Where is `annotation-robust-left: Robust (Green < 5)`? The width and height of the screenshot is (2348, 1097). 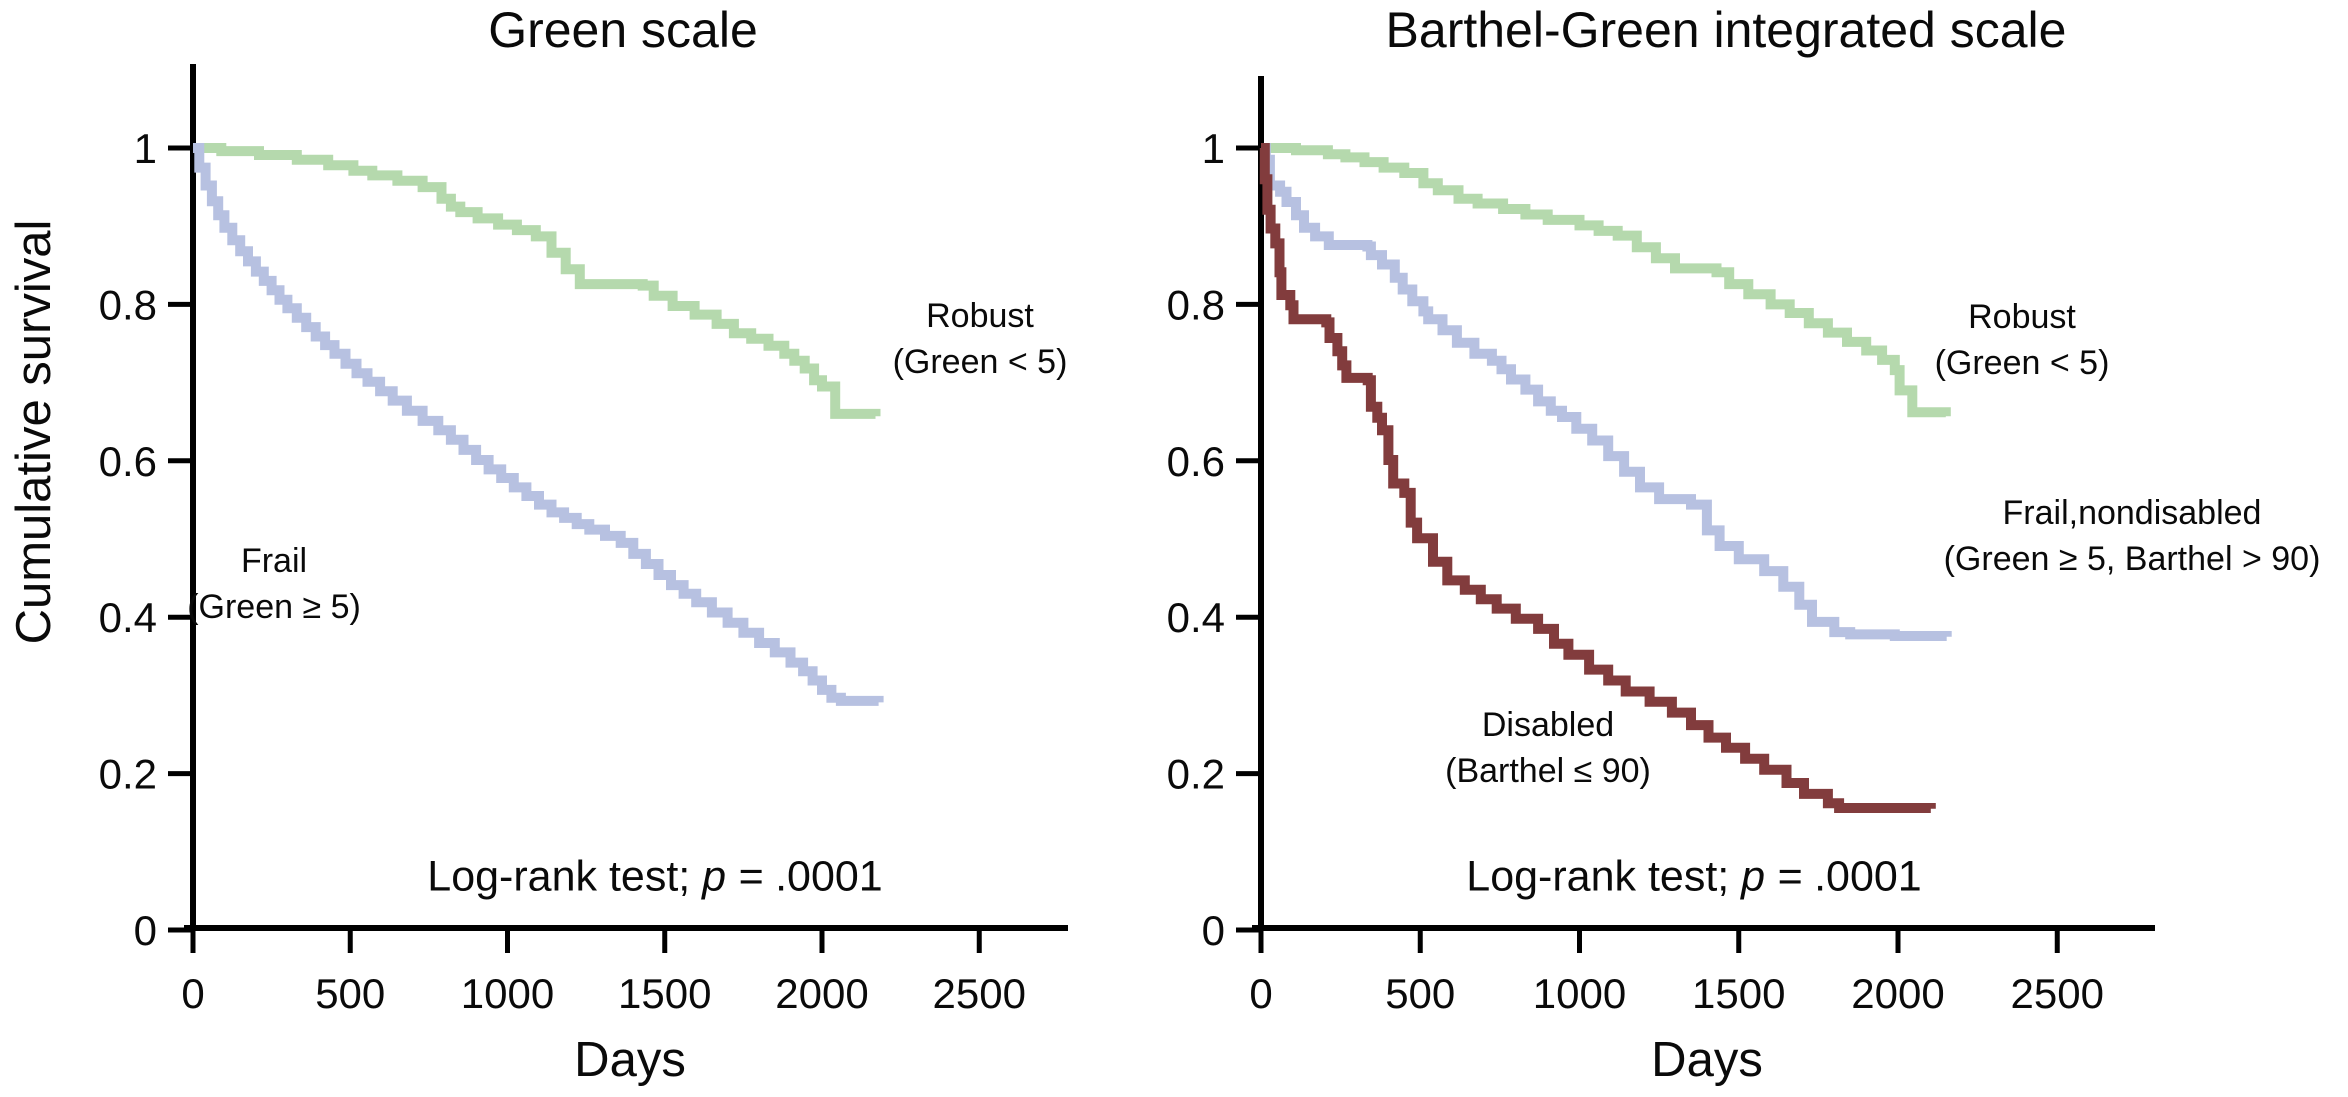
annotation-robust-left: Robust (Green < 5) is located at coordinates (980, 339).